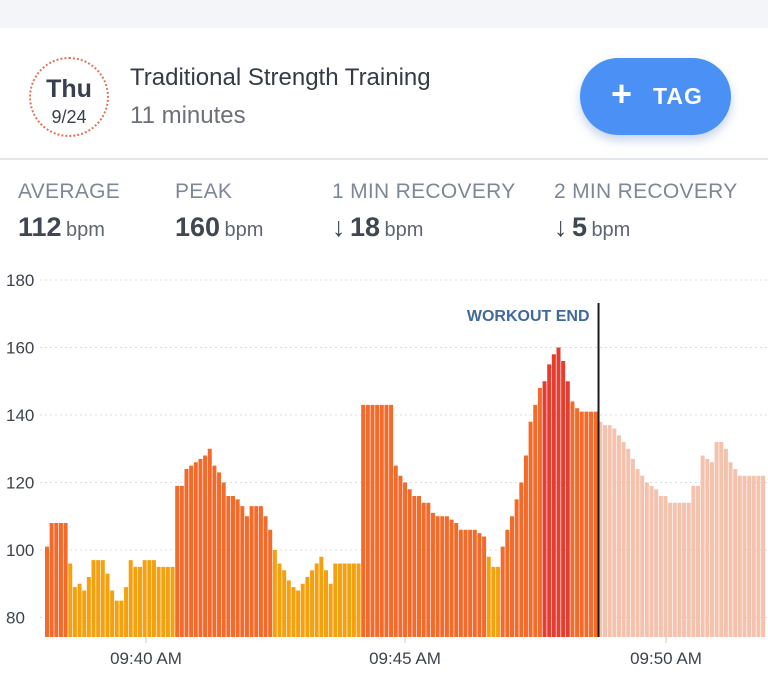 The image size is (768, 691). Describe the element at coordinates (198, 227) in the screenshot. I see `stat-peak-value: 160` at that location.